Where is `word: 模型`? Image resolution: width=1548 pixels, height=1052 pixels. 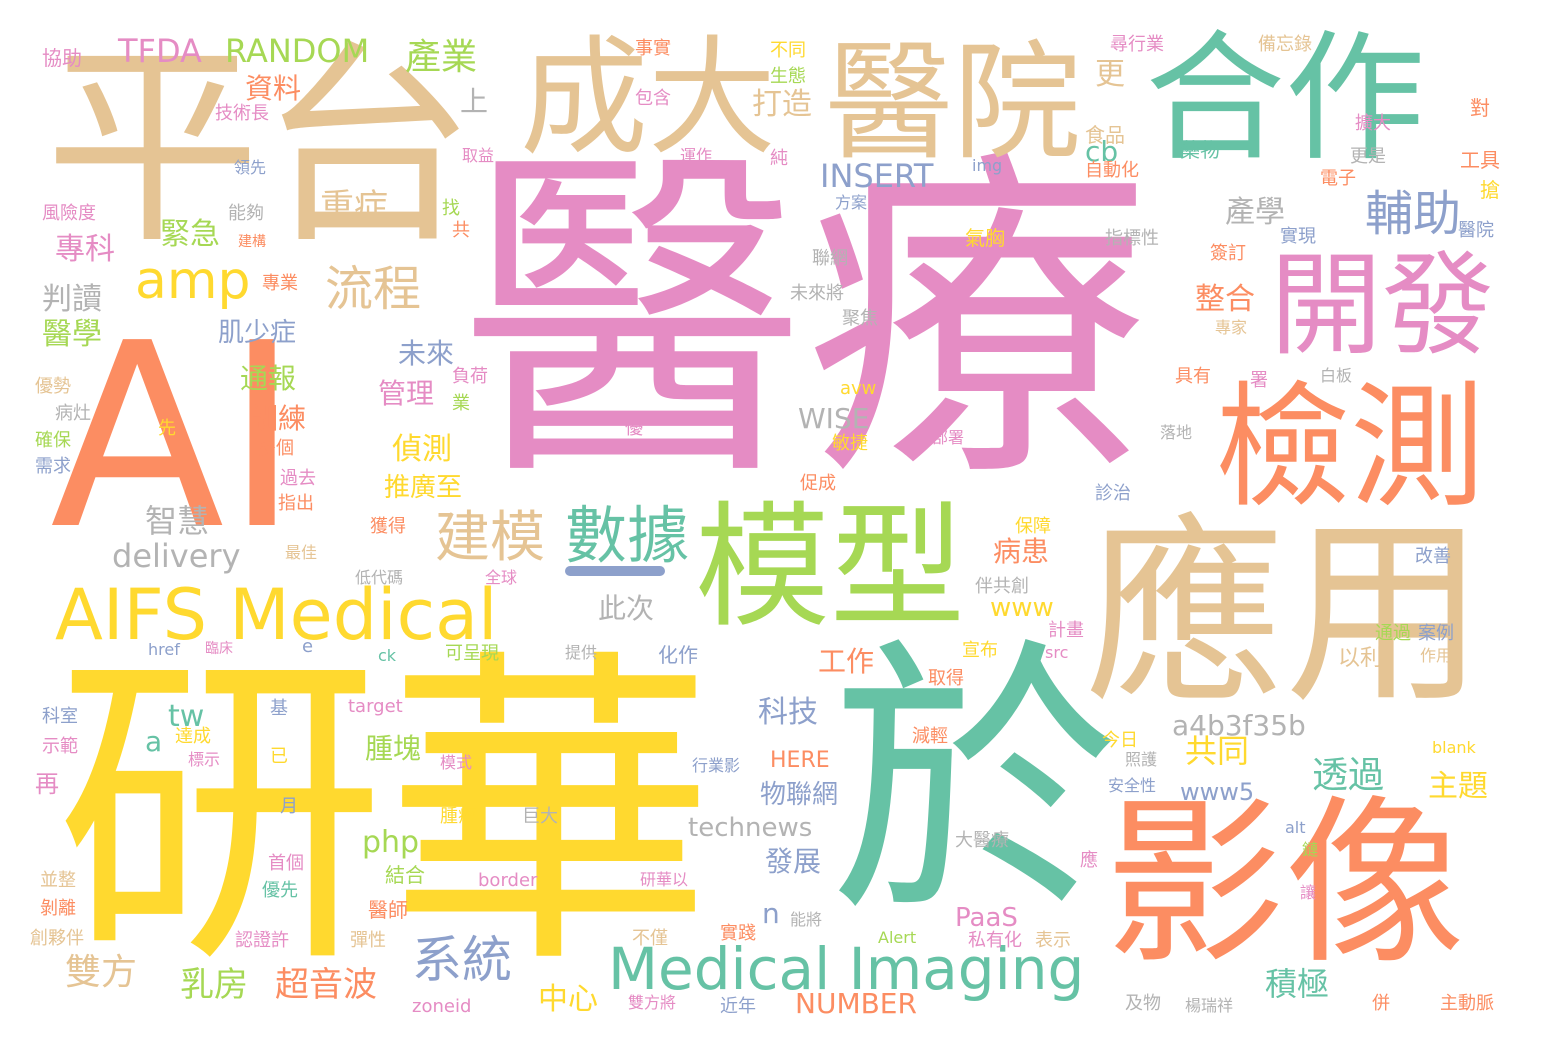 word: 模型 is located at coordinates (830, 567).